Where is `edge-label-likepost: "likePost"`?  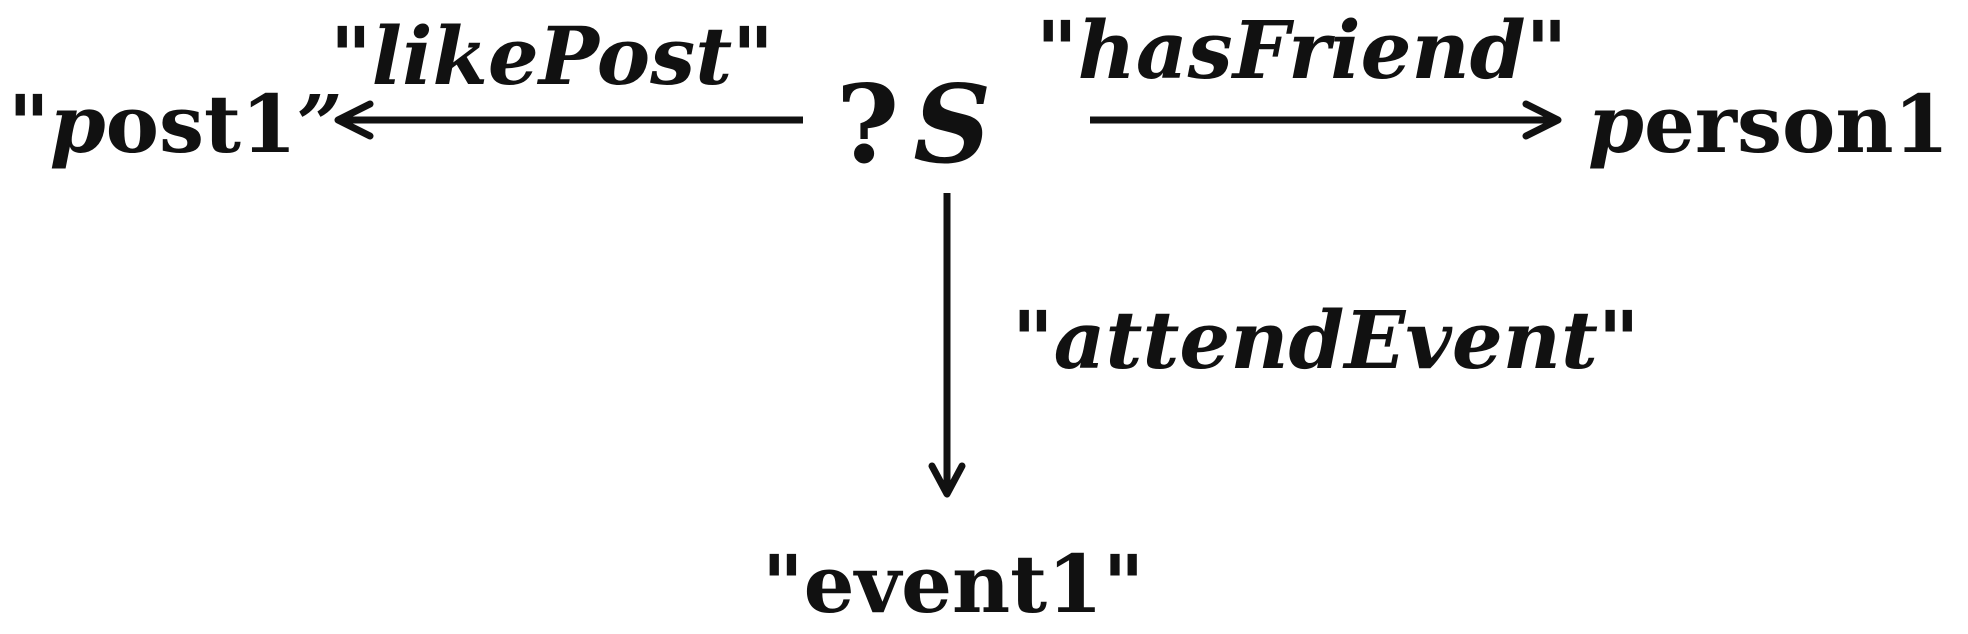 edge-label-likepost: "likePost" is located at coordinates (552, 56).